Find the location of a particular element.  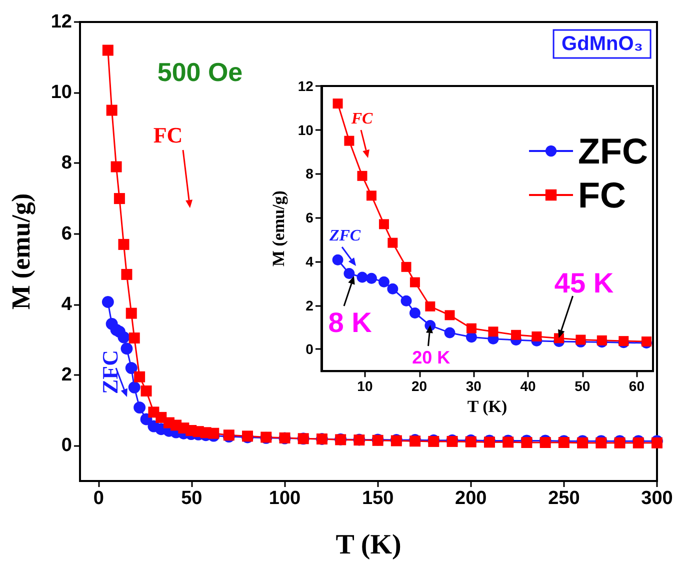

x-tick-label: 40 is located at coordinates (528, 386).